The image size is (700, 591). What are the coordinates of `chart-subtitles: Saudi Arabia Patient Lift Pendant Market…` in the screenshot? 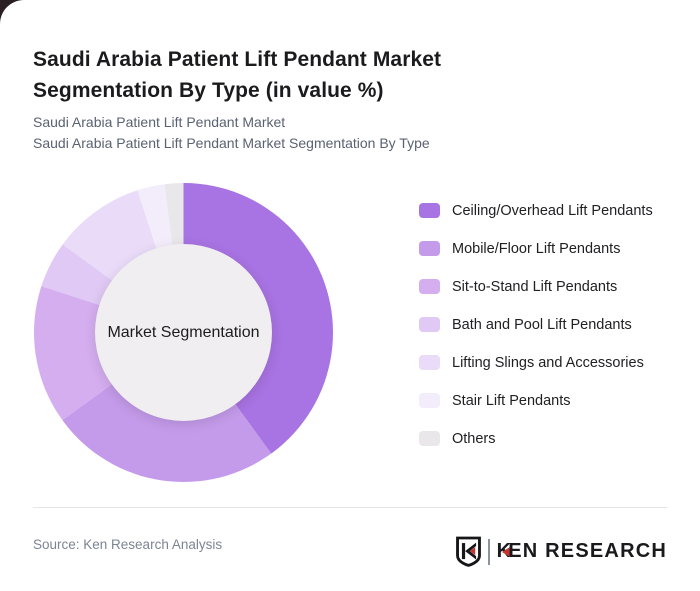 It's located at (231, 133).